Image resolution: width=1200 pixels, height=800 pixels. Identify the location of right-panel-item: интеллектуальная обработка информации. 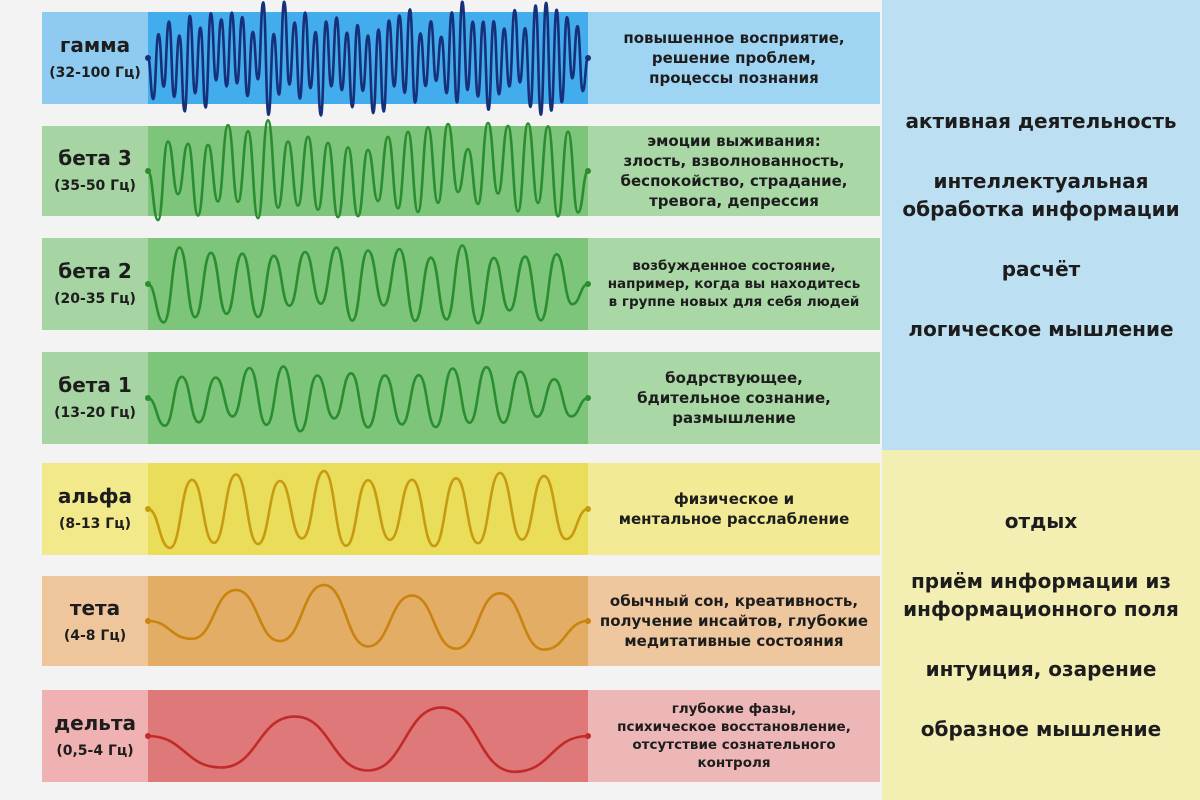
(1040, 195).